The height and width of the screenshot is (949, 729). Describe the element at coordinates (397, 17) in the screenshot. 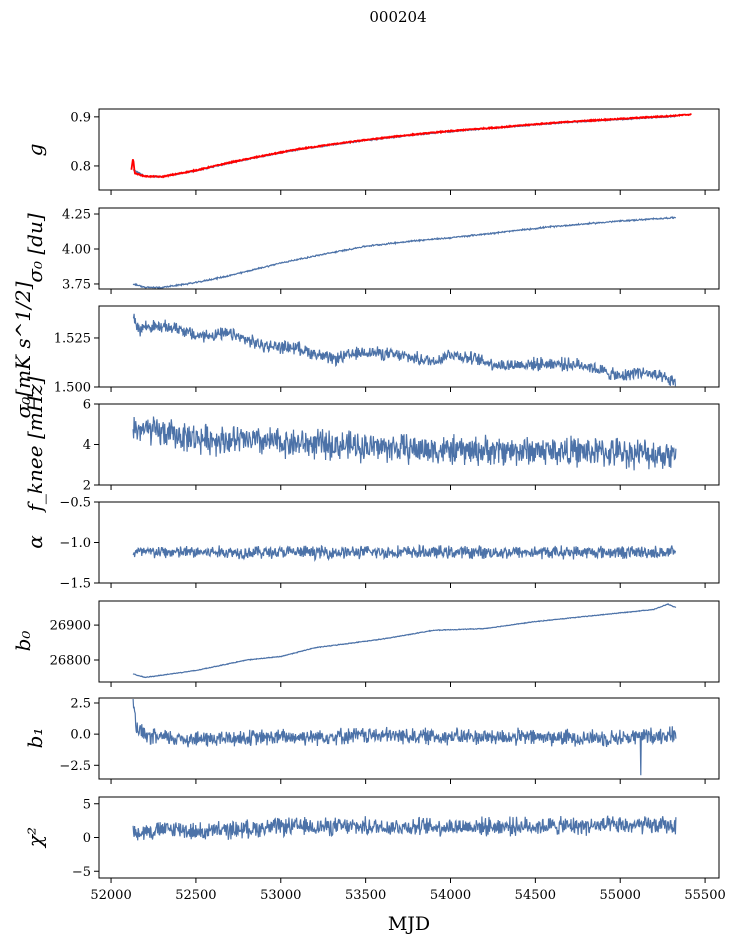

I see `chart-title: 000204` at that location.